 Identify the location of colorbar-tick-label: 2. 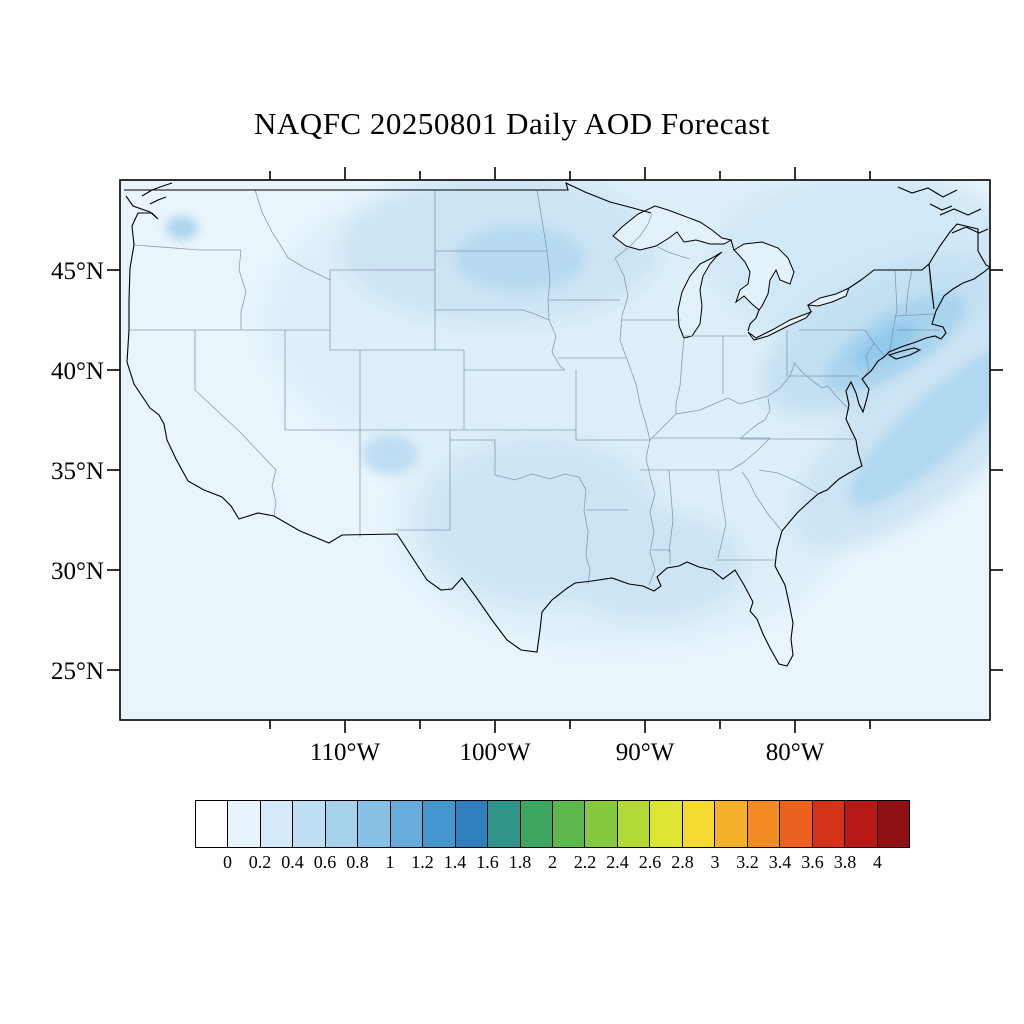
(552, 862).